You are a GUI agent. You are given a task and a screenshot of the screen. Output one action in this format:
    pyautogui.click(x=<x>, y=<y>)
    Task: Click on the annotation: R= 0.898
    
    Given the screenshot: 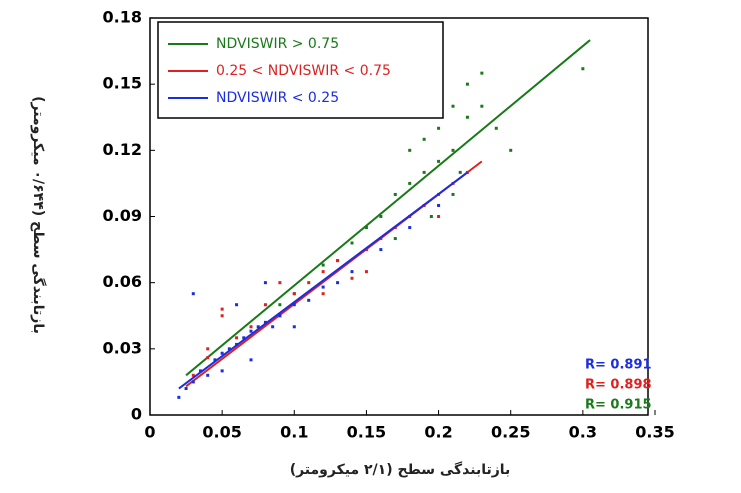 What is the action you would take?
    pyautogui.click(x=618, y=385)
    